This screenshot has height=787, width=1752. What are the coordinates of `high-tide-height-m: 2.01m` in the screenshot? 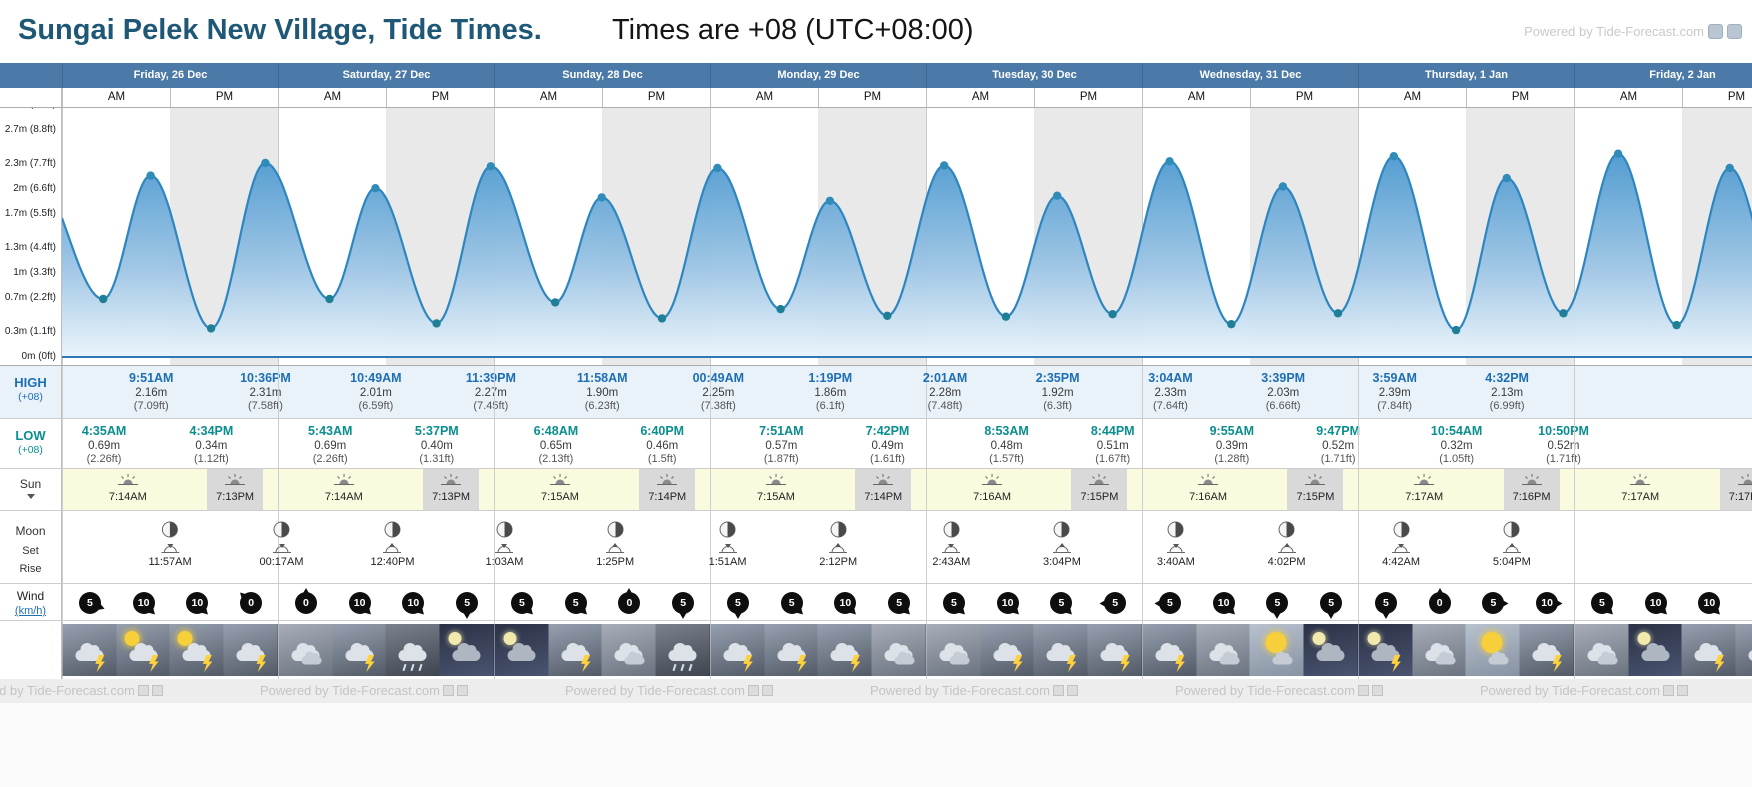 It's located at (375, 393).